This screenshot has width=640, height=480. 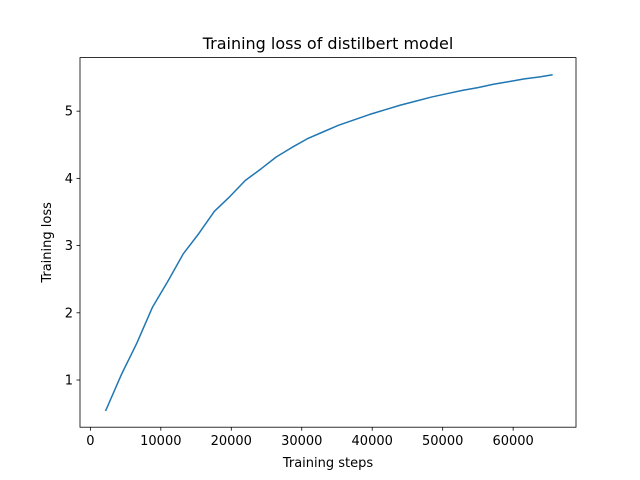 I want to click on x-tick-label: 20000, so click(x=231, y=441).